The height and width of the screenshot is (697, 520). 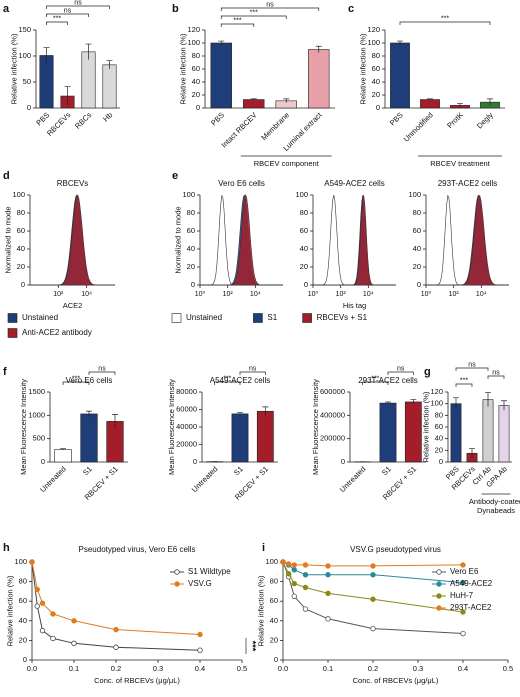 I want to click on x-tick-label: PBS, so click(x=217, y=118).